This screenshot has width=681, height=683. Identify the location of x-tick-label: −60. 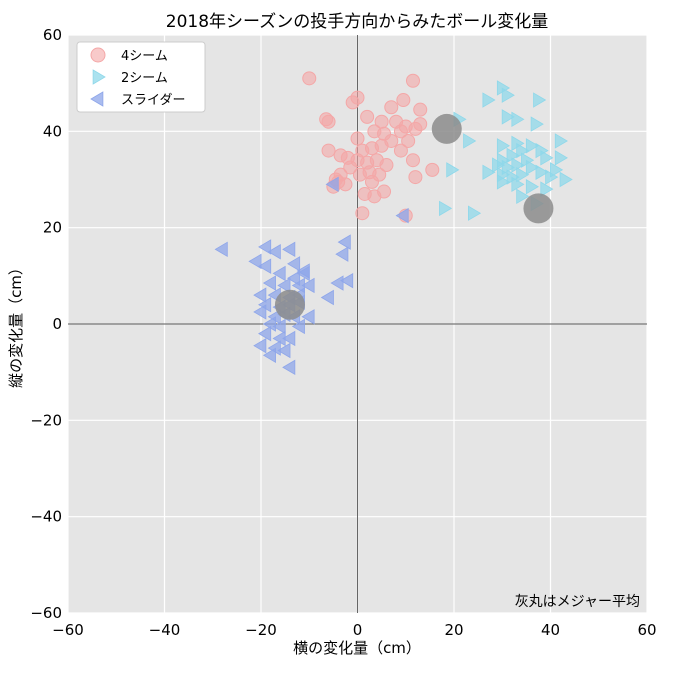
(68, 630).